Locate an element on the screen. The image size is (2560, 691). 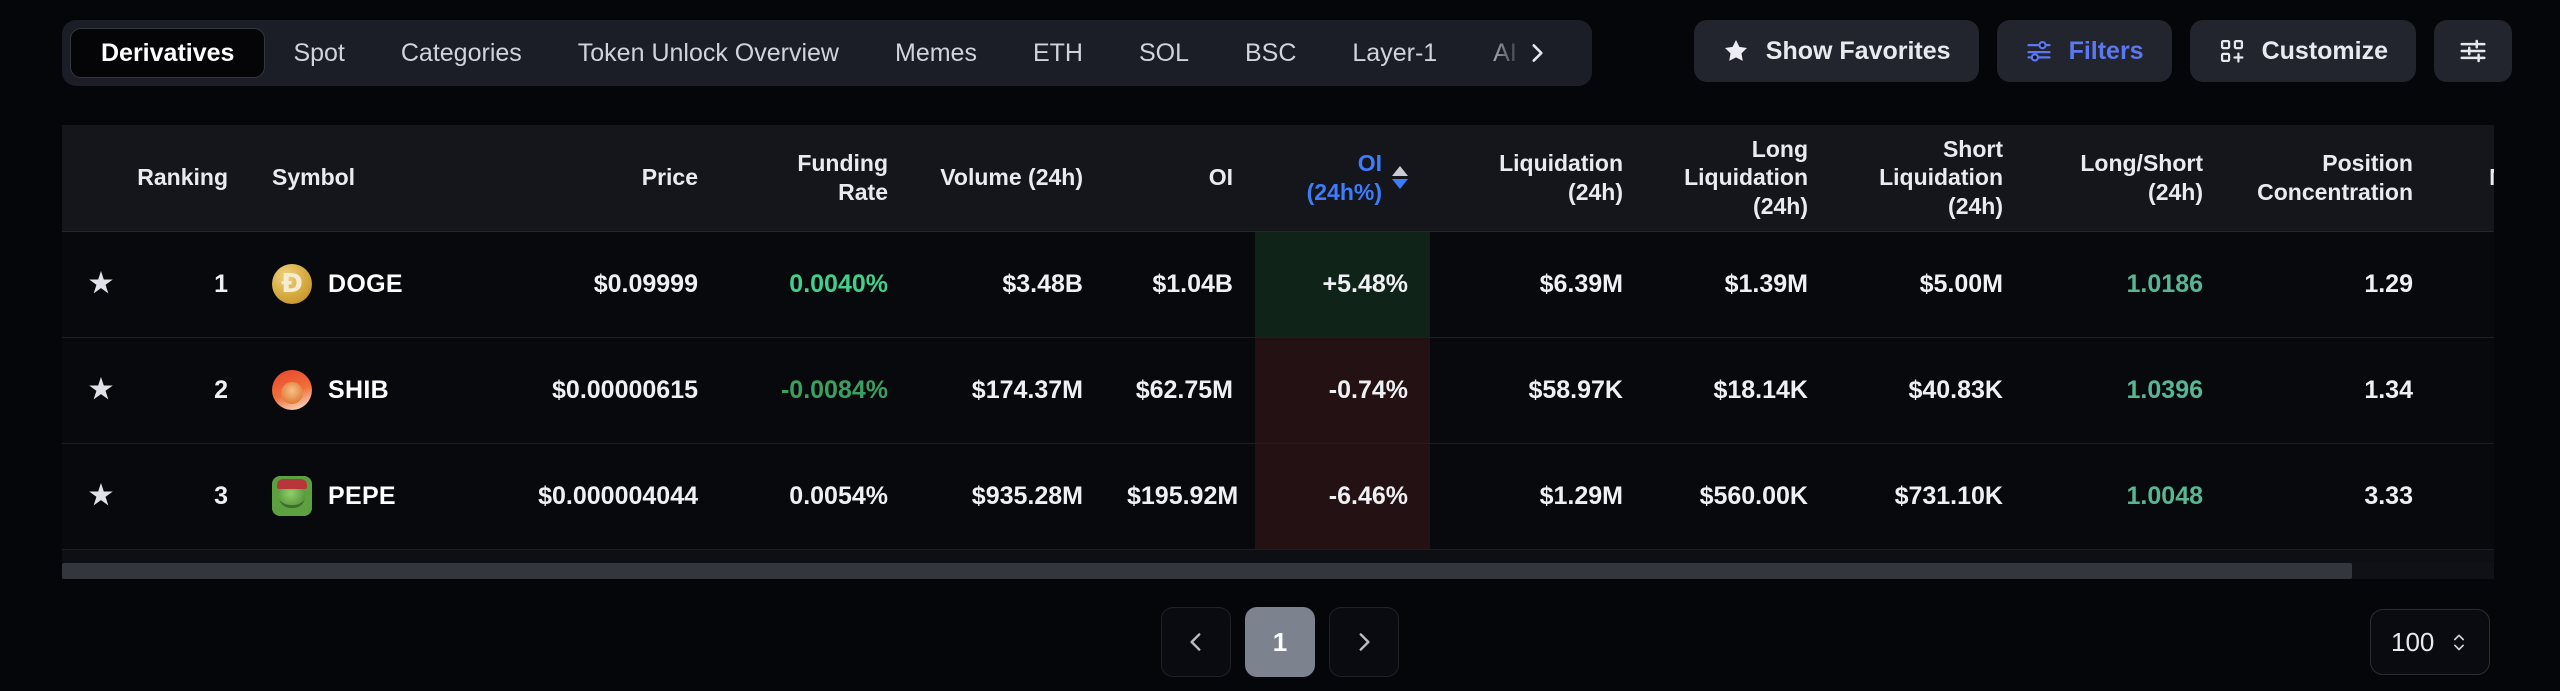
col-volume-24h: Volume (24h) is located at coordinates (1007, 178).